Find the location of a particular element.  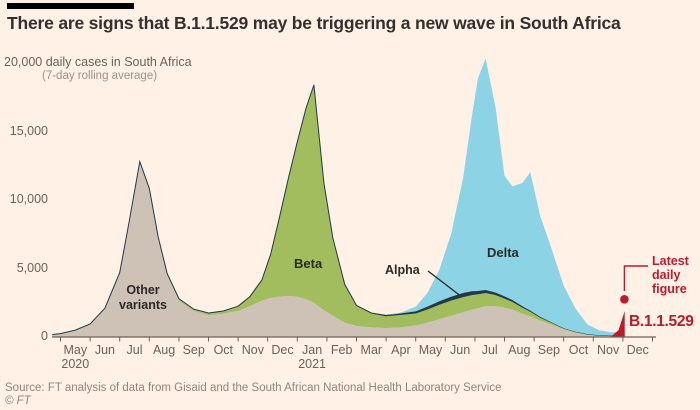

x-month-label: Jan is located at coordinates (312, 350).